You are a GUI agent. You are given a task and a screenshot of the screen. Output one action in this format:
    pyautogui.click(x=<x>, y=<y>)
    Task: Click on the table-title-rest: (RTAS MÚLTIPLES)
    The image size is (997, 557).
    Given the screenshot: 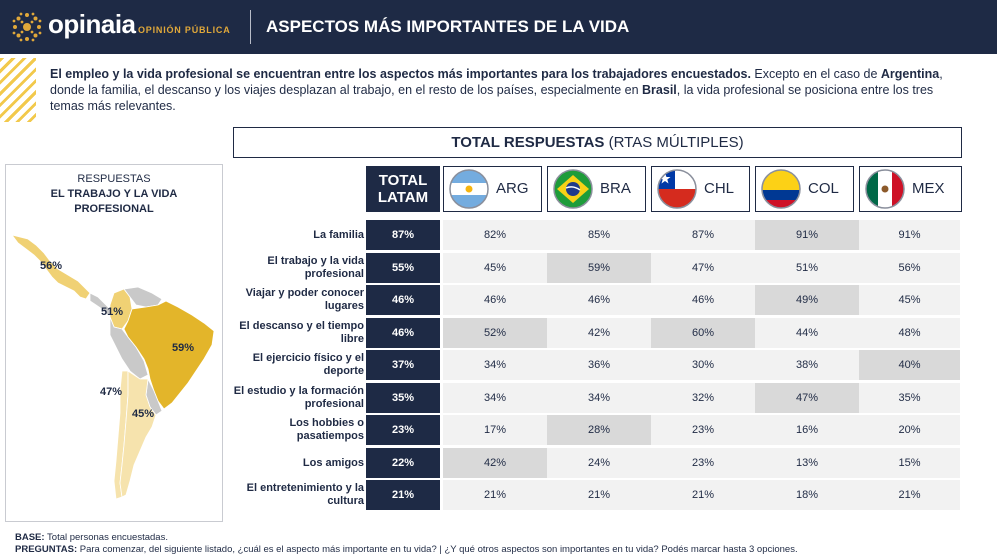 What is the action you would take?
    pyautogui.click(x=674, y=142)
    